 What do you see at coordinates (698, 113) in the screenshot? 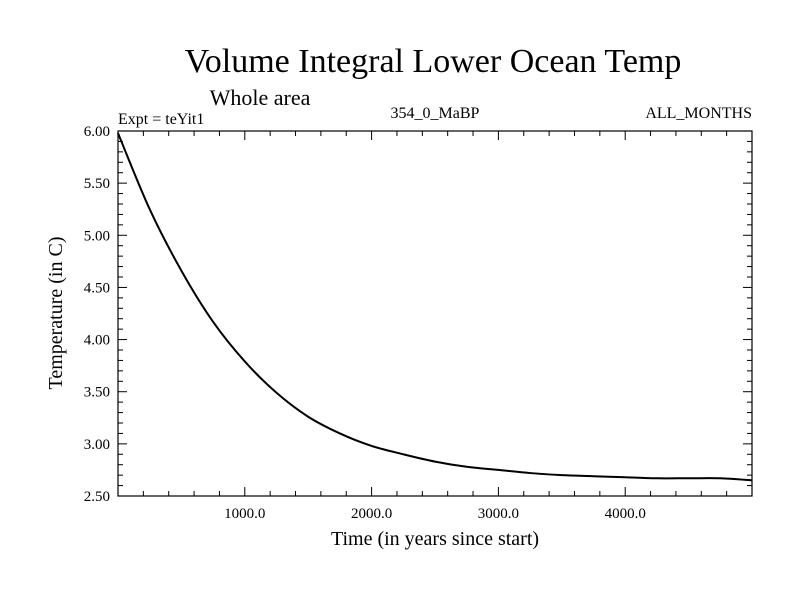
I see `months-label: ALL_MONTHS` at bounding box center [698, 113].